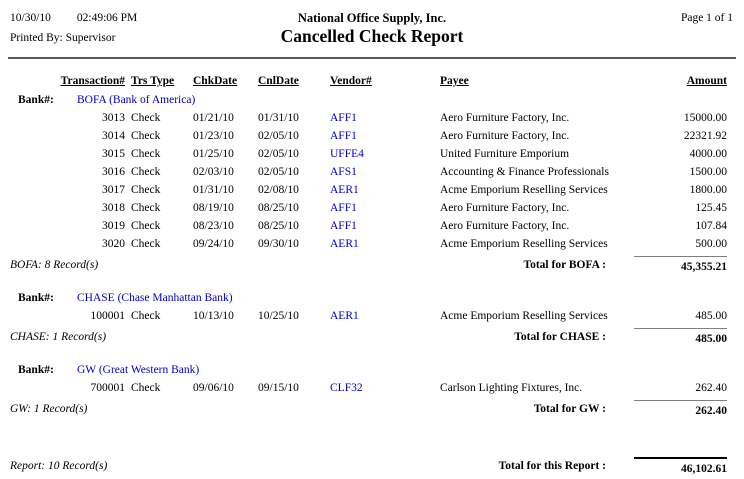 This screenshot has height=479, width=744. Describe the element at coordinates (30, 18) in the screenshot. I see `print-date: 10/30/10` at that location.